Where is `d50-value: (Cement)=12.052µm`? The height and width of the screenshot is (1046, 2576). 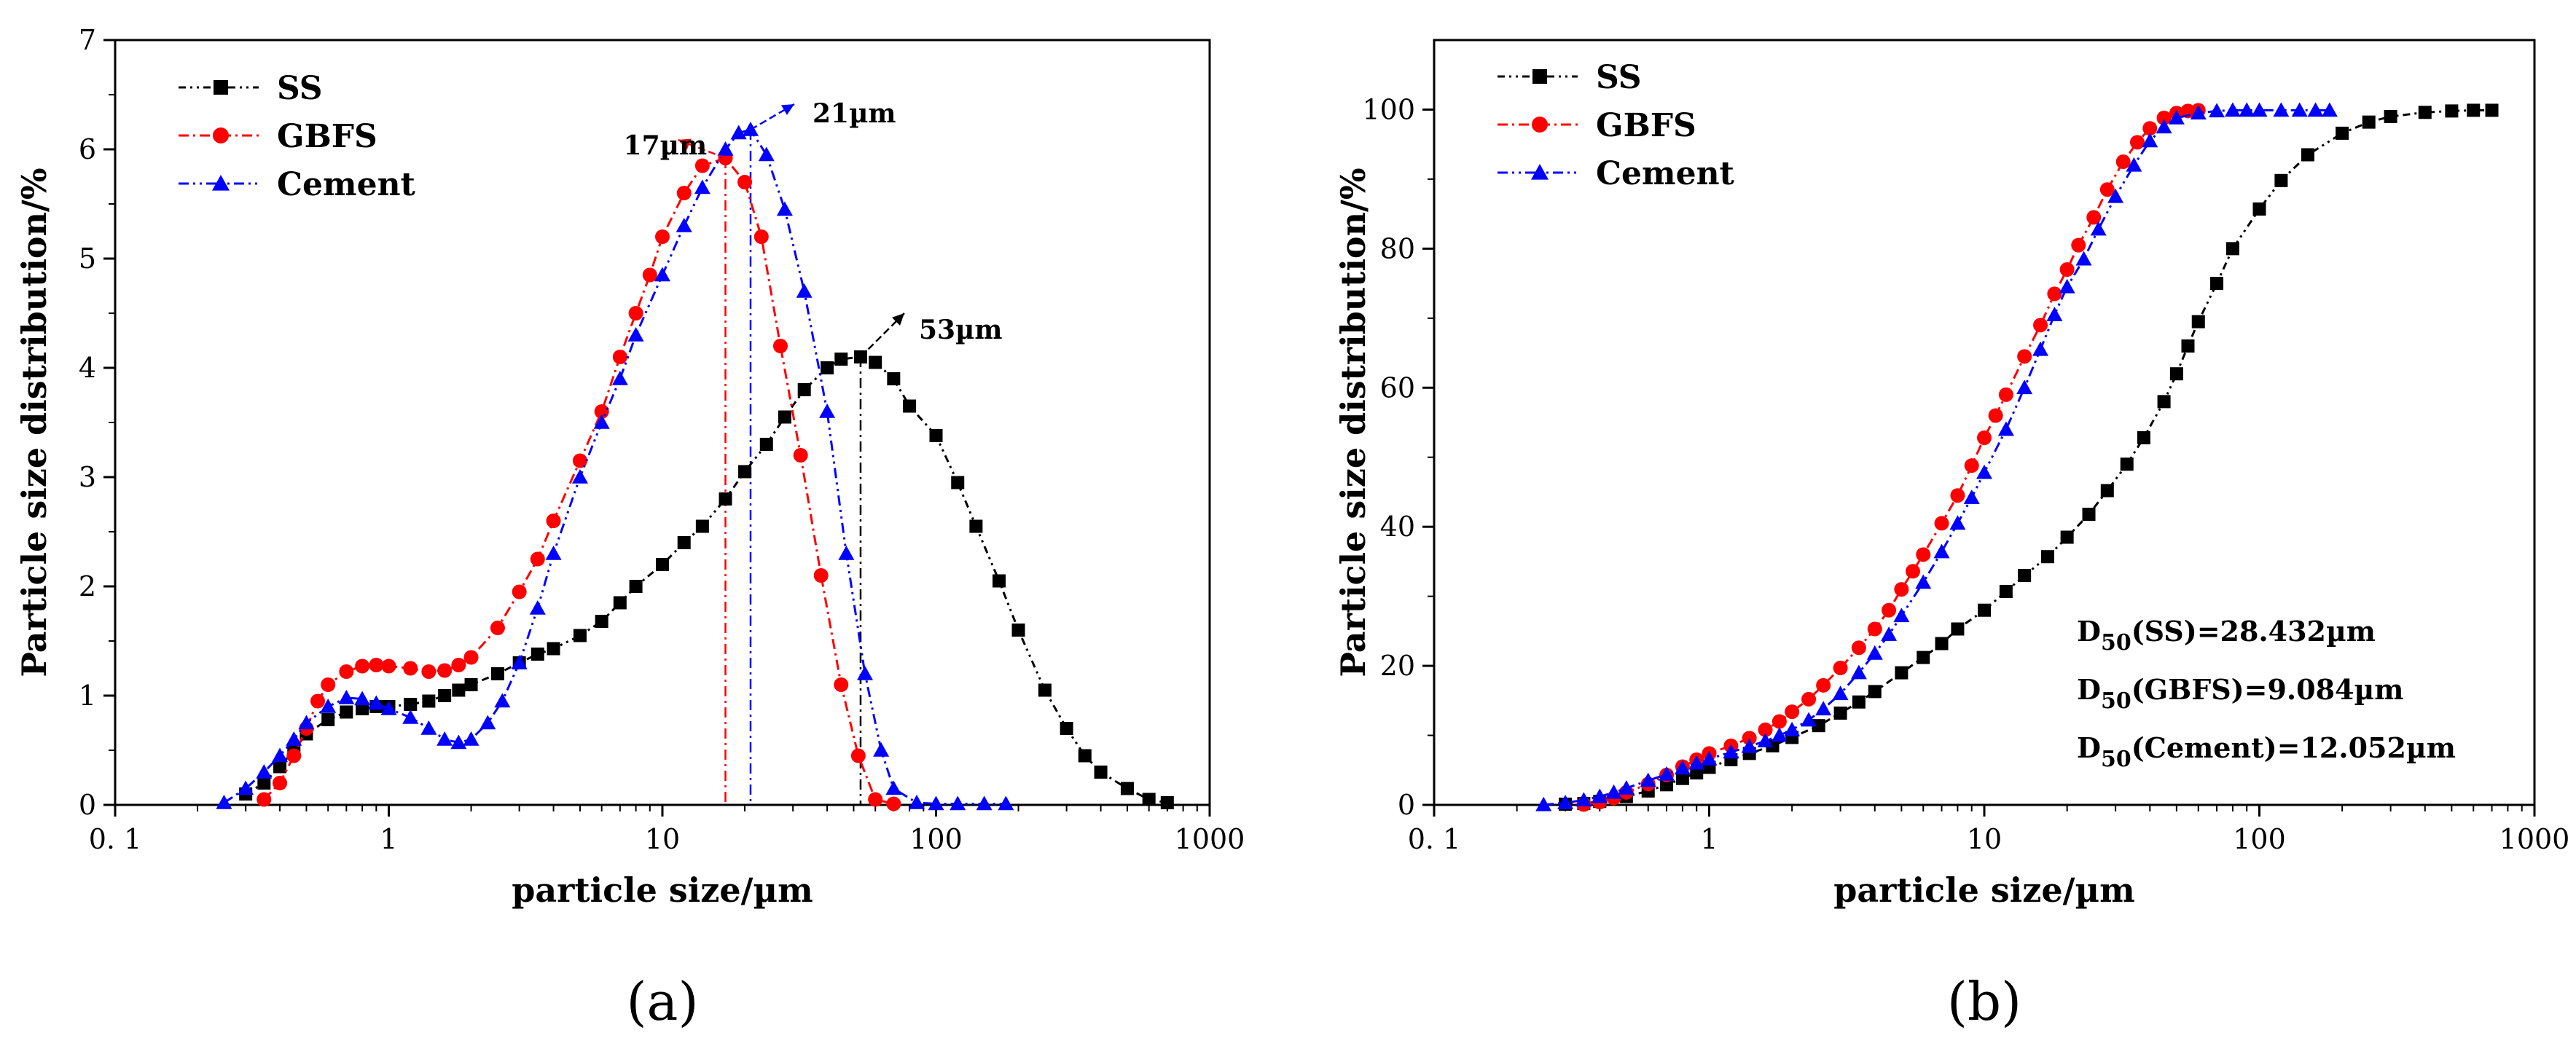 d50-value: (Cement)=12.052µm is located at coordinates (2293, 747).